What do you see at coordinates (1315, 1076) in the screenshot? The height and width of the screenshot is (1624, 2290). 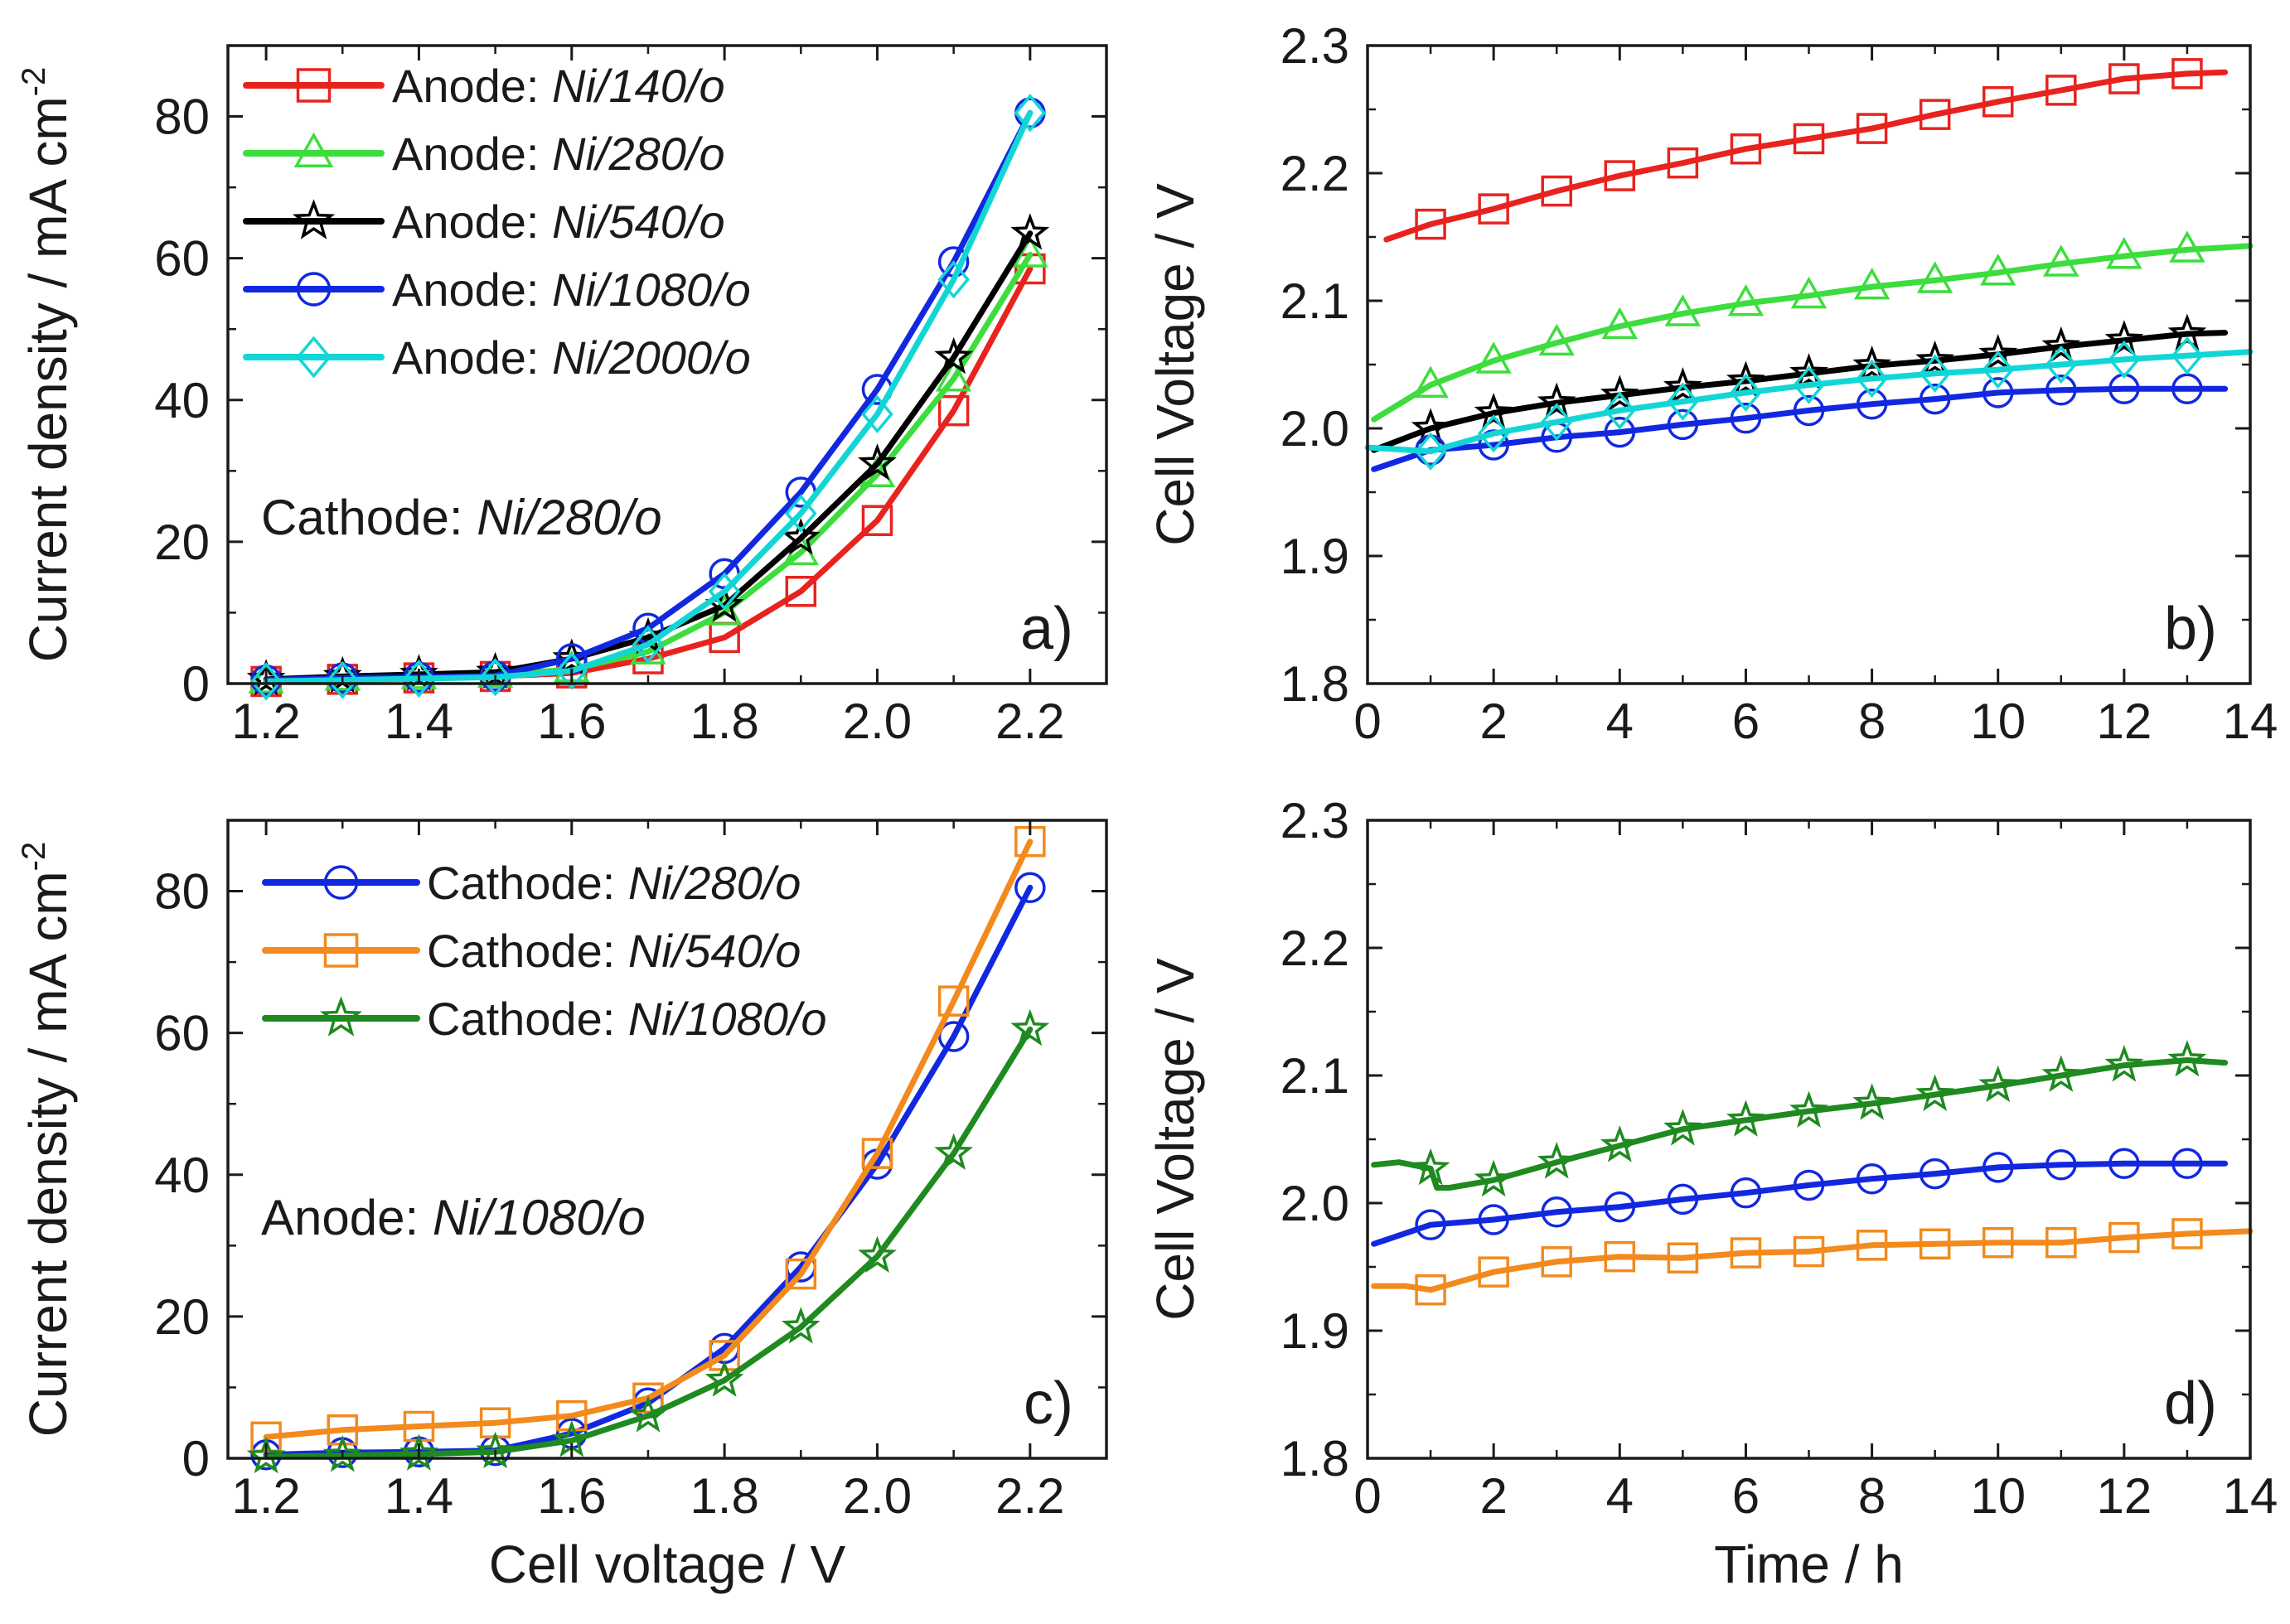 I see `y-tick-label: 2.1` at bounding box center [1315, 1076].